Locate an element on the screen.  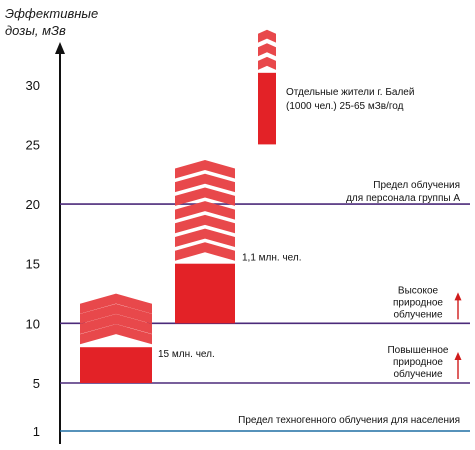
y-tick-label: 20 is located at coordinates (33, 204).